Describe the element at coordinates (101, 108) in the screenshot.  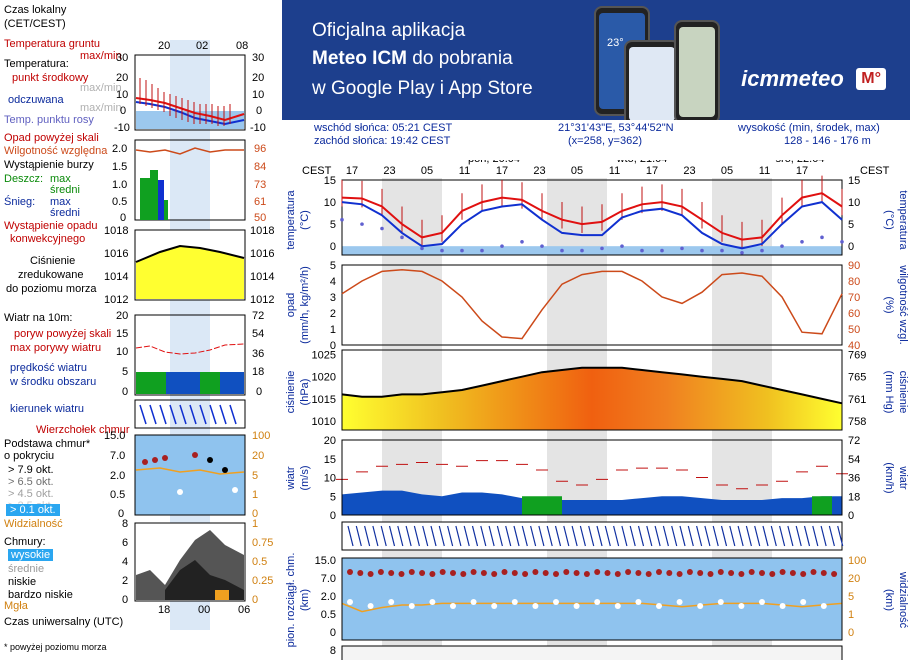
I see `legend-felt-maxmin: max/min` at that location.